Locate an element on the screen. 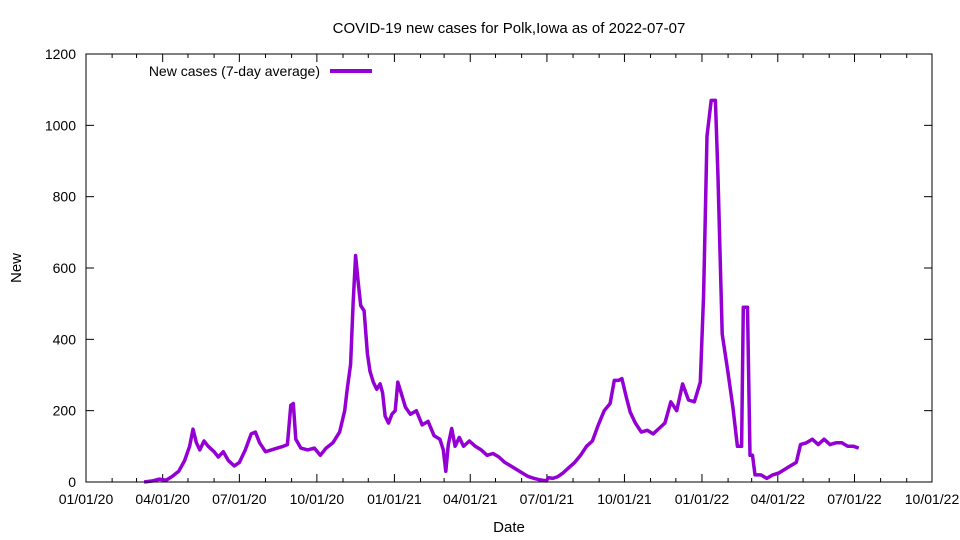 The height and width of the screenshot is (540, 960). legend: New cases (7-day average) is located at coordinates (260, 71).